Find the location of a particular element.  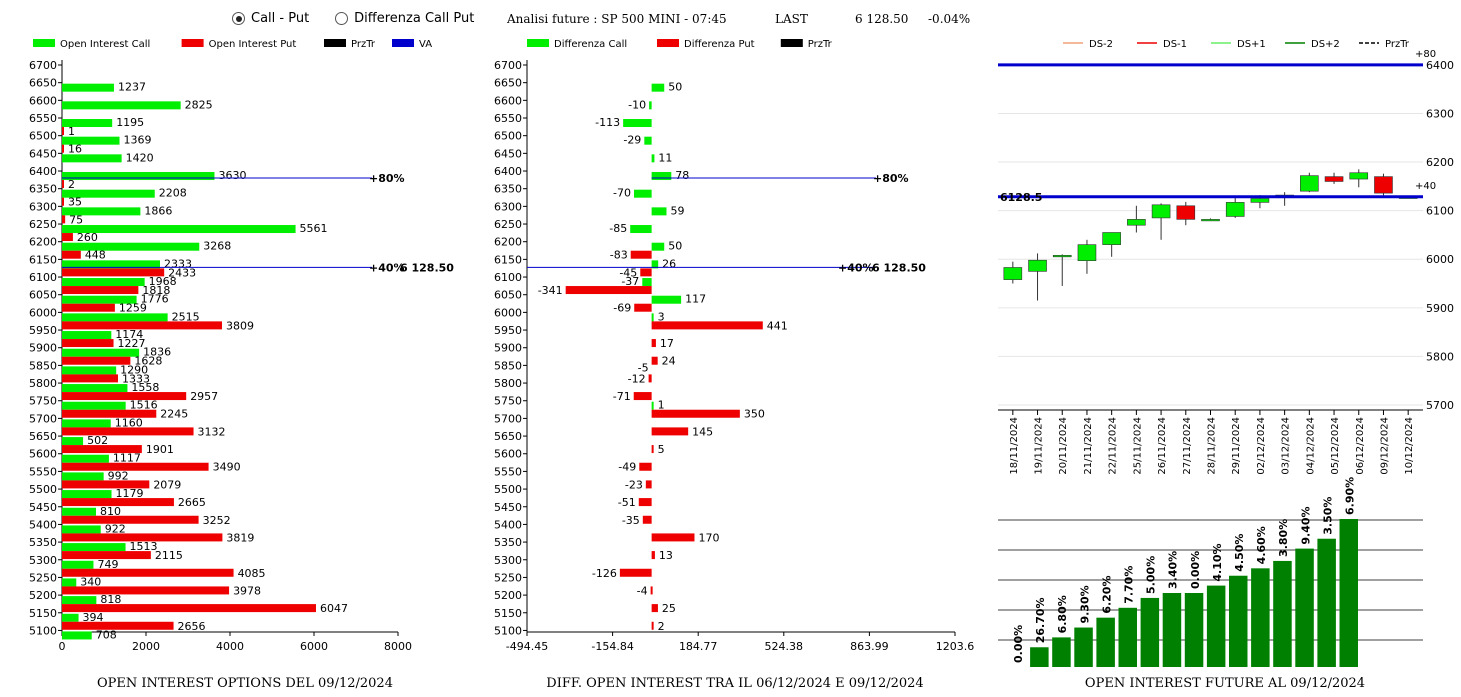

p2-level-80-label: +80% is located at coordinates (891, 178).